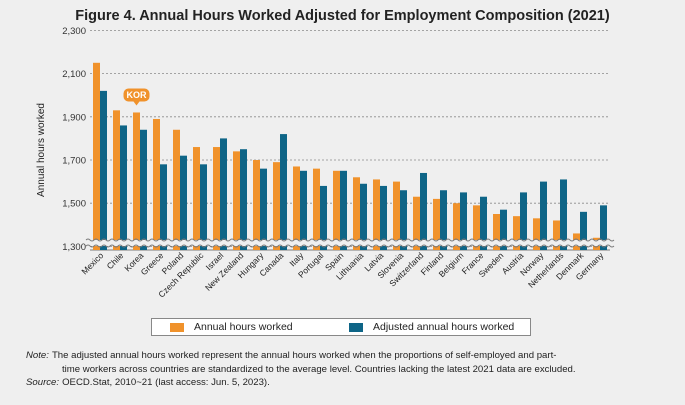 The height and width of the screenshot is (405, 685). I want to click on legend-item-annual: Annual hours worked, so click(231, 327).